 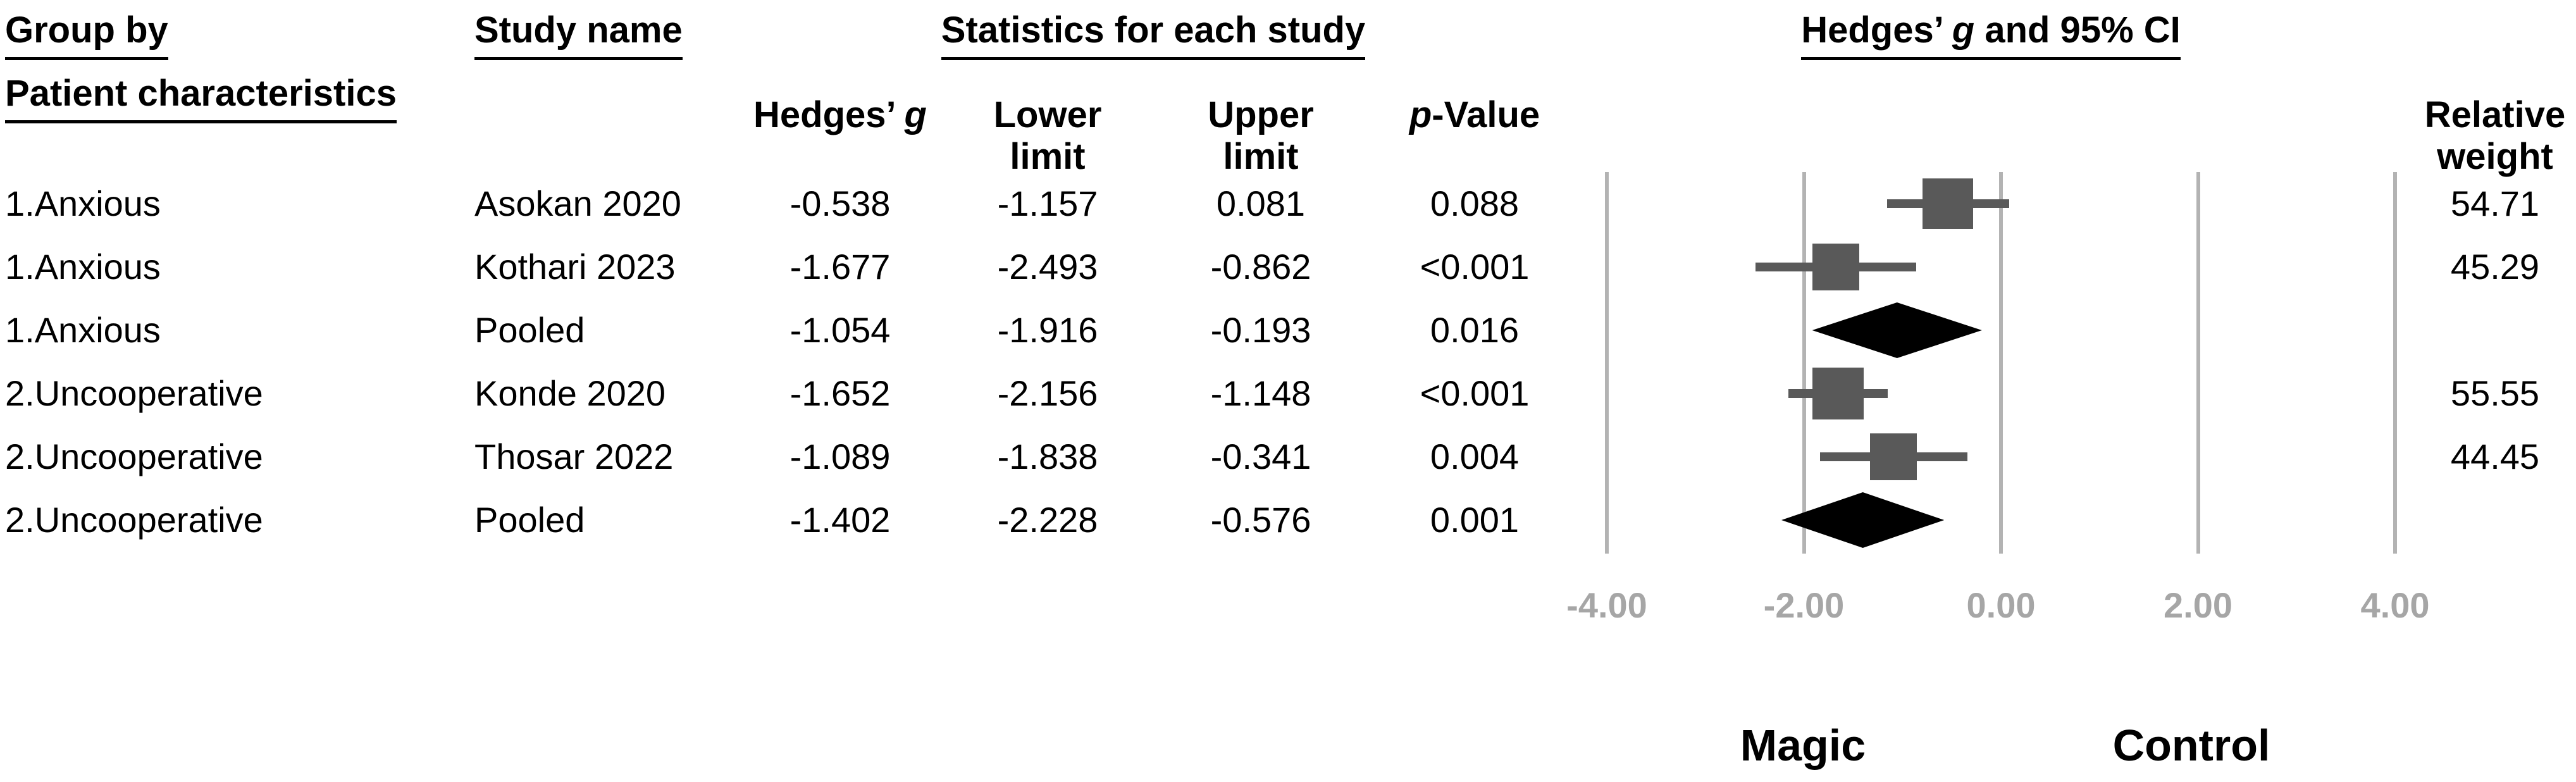 I want to click on column-header-lower-limit-line2: limit, so click(x=1048, y=156).